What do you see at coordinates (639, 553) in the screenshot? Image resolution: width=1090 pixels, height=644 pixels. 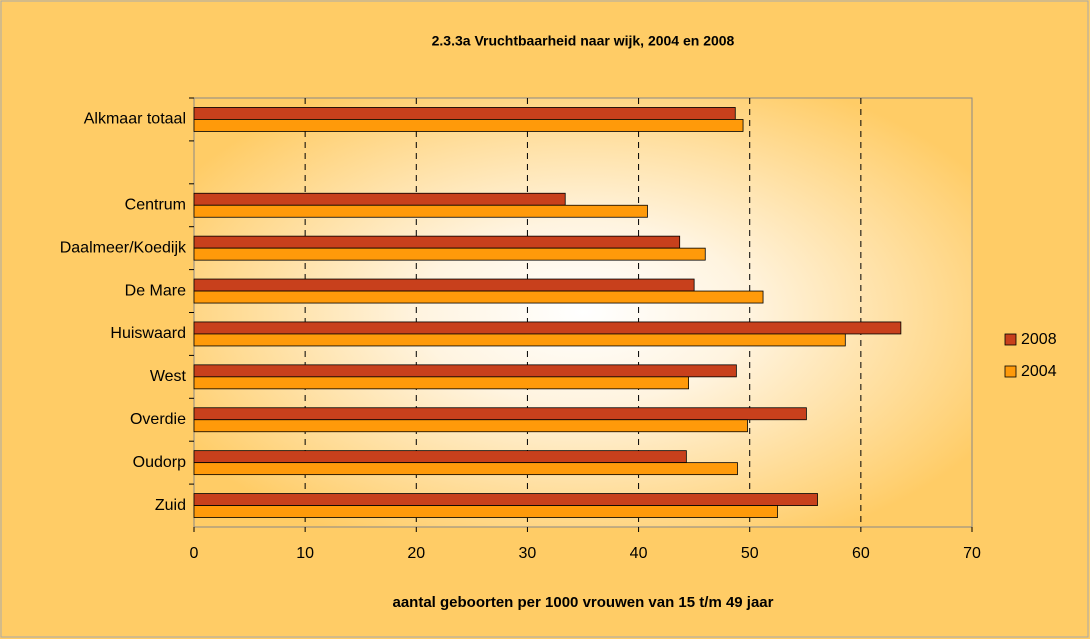 I see `x-tick-label: 40` at bounding box center [639, 553].